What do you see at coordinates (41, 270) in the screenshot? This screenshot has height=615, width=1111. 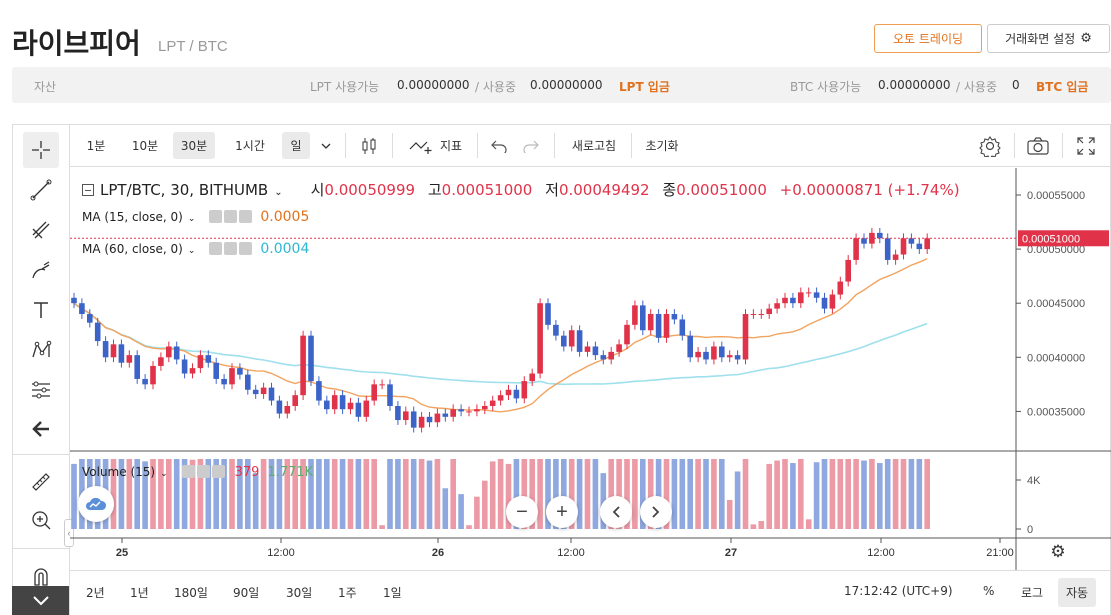 I see `brush-icon` at bounding box center [41, 270].